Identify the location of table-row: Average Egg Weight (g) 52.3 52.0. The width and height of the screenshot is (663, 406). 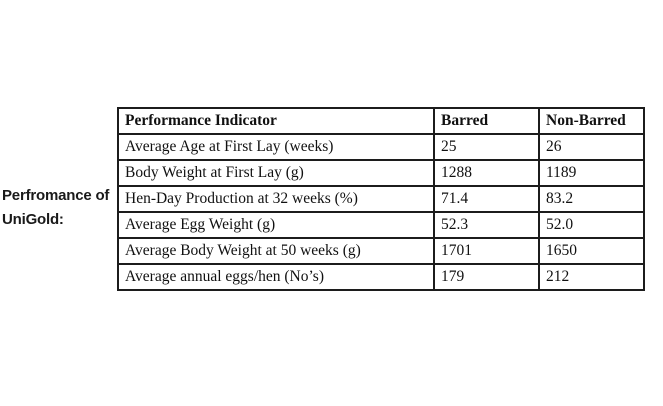
(381, 225).